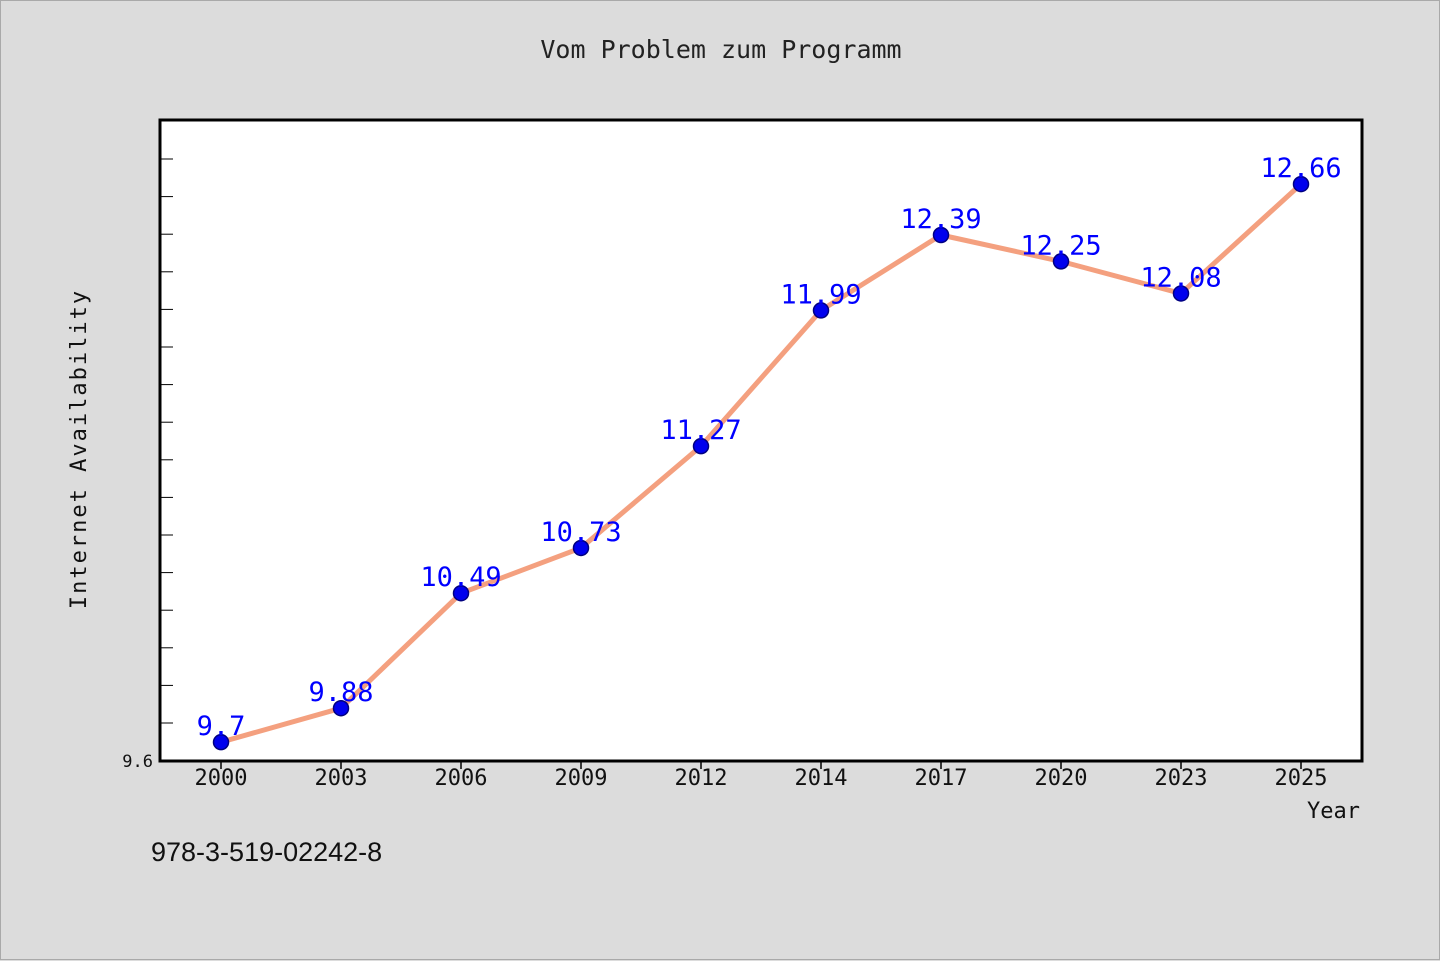 This screenshot has height=961, width=1440. Describe the element at coordinates (820, 294) in the screenshot. I see `data-label: 11.99` at that location.